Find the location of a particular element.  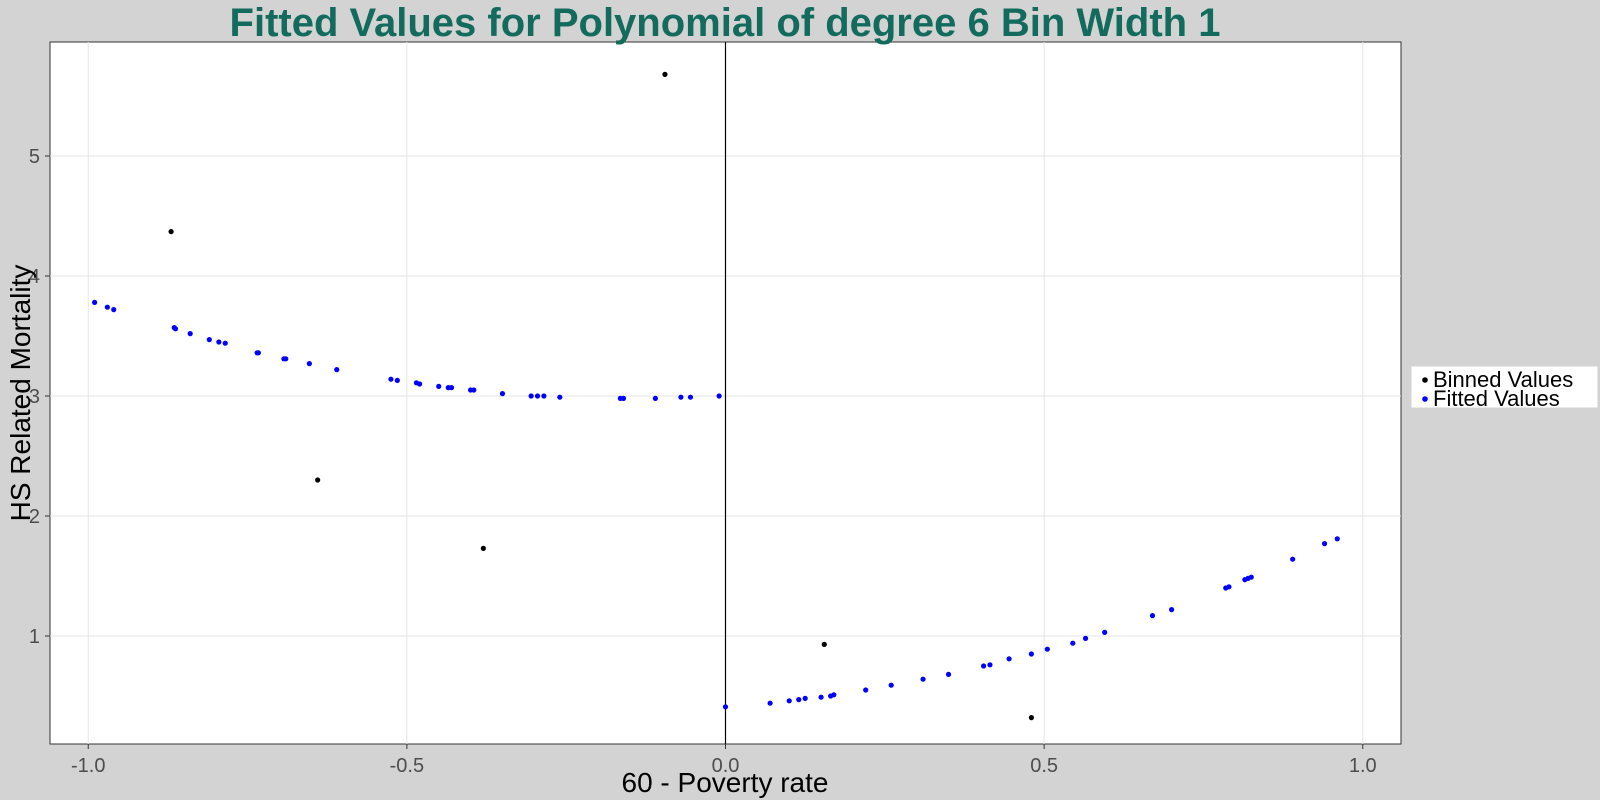

legend-label-fitted: Fitted Values is located at coordinates (1496, 398).